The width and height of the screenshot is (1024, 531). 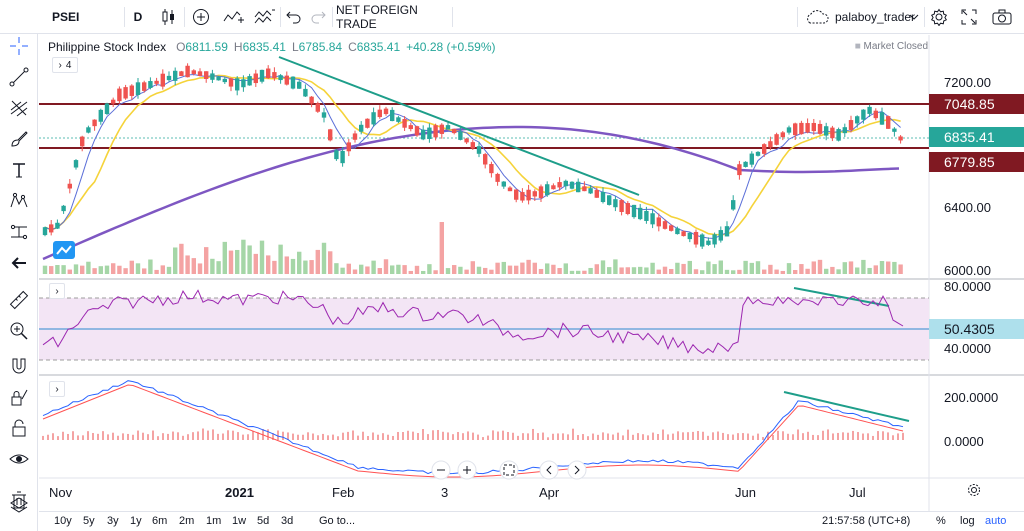 I want to click on downtrend-line, so click(x=459, y=126).